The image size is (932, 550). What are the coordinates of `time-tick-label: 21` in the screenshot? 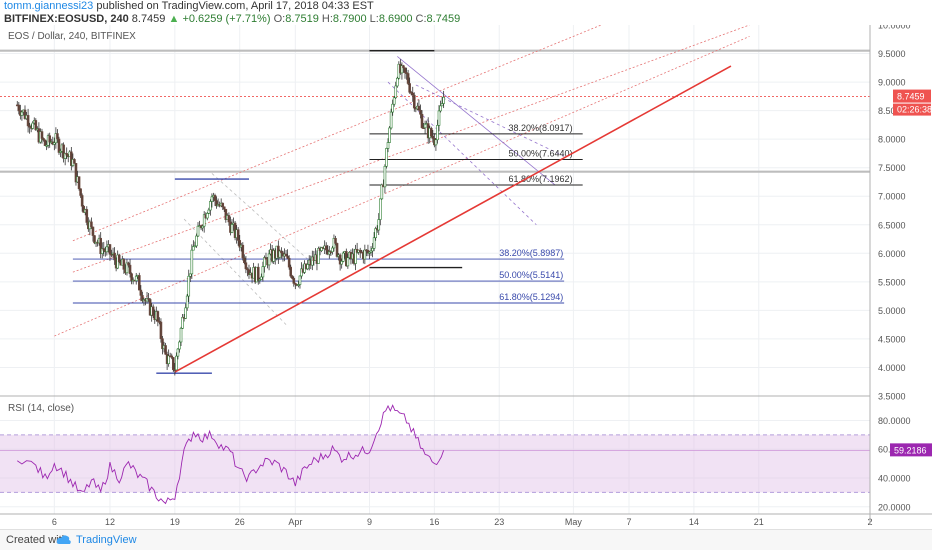 It's located at (759, 522).